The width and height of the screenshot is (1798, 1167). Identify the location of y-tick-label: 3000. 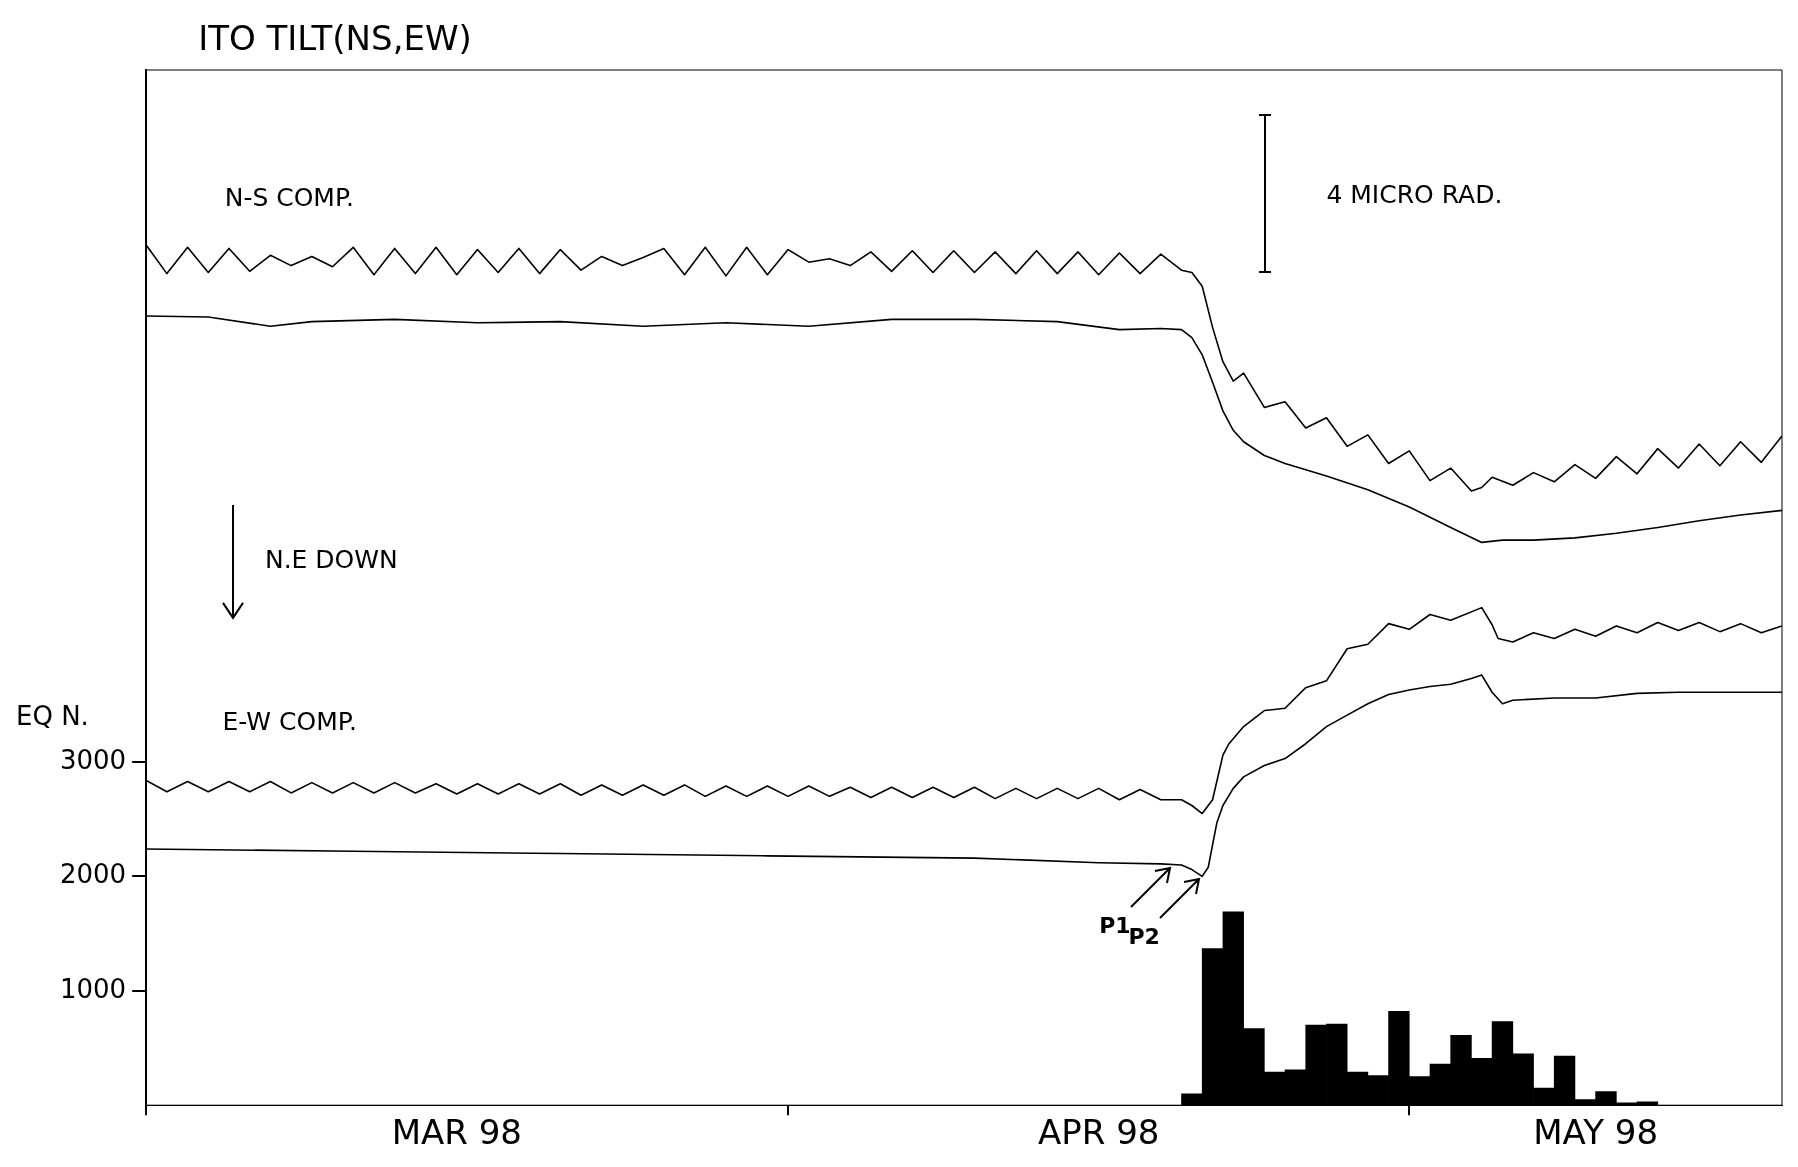
(93, 759).